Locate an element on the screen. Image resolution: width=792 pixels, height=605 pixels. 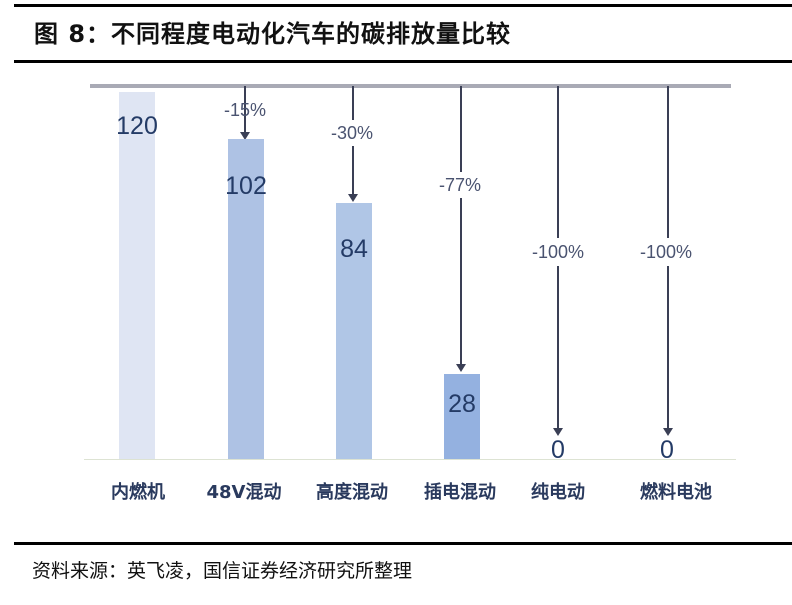
bar-full-hybrid is located at coordinates (354, 331).